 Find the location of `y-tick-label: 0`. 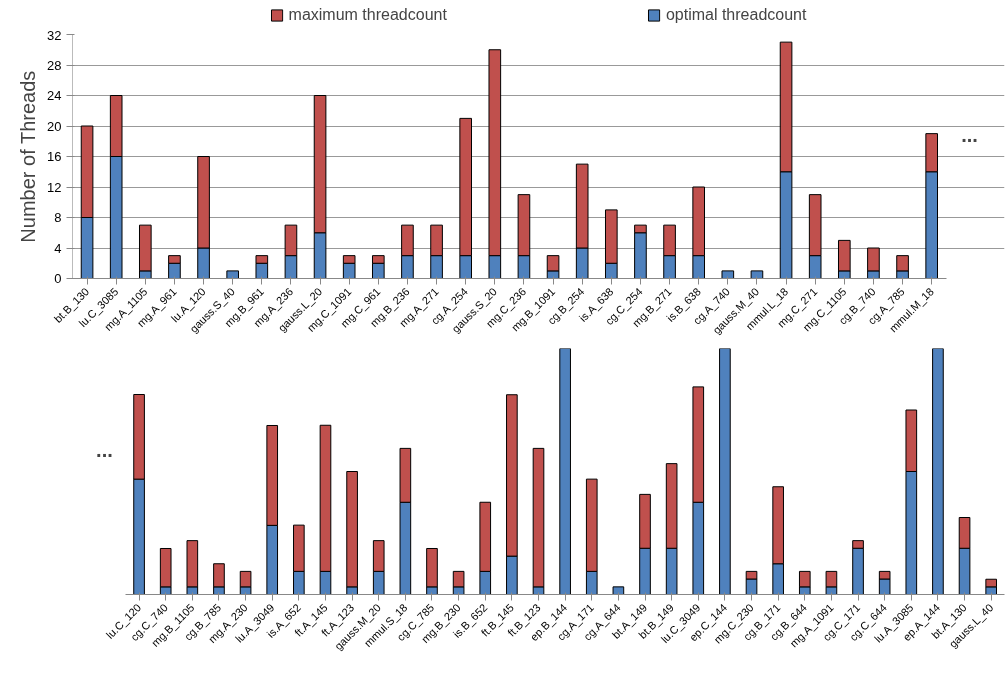

y-tick-label: 0 is located at coordinates (58, 278).